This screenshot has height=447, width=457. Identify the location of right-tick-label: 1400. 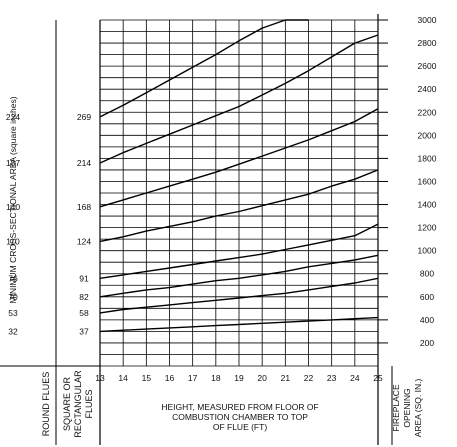
(427, 205).